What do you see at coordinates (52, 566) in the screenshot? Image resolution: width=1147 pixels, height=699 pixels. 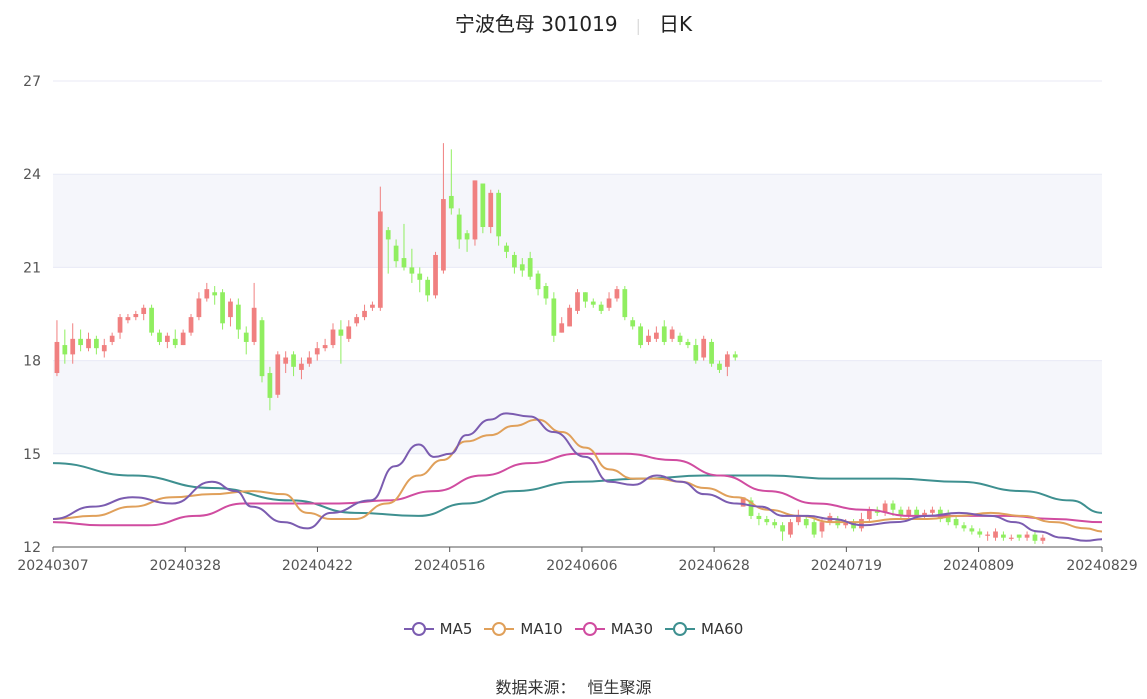 I see `x-tick-label: 20240307` at bounding box center [52, 566].